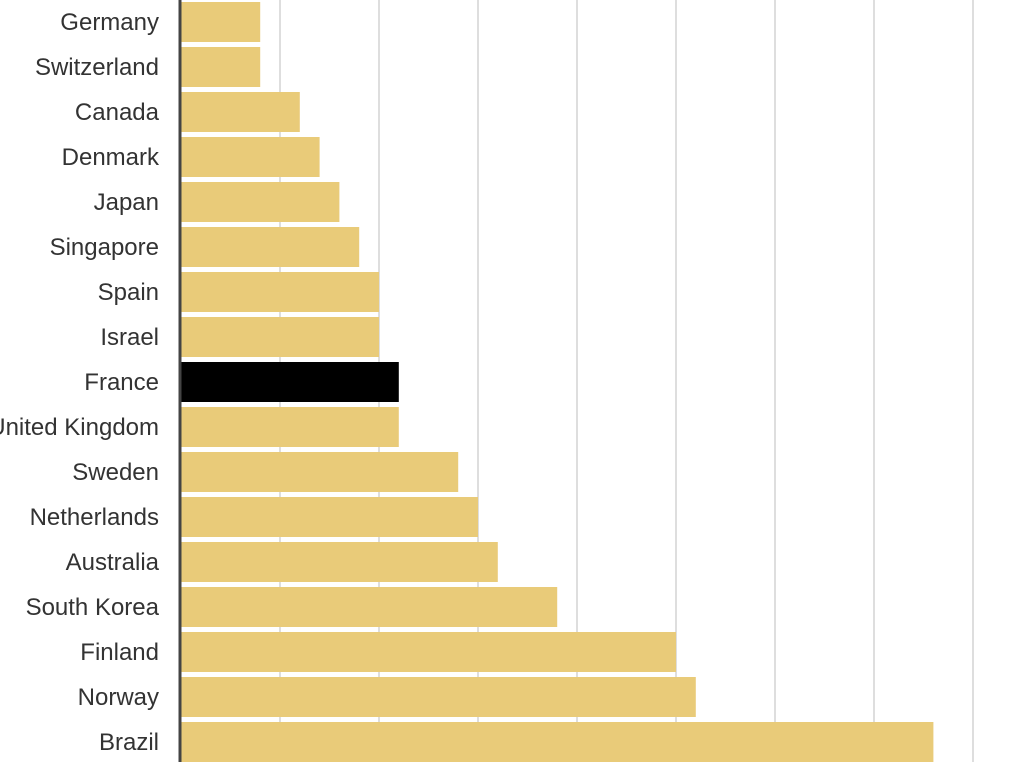 The height and width of the screenshot is (762, 1024). What do you see at coordinates (240, 112) in the screenshot?
I see `bar-canada` at bounding box center [240, 112].